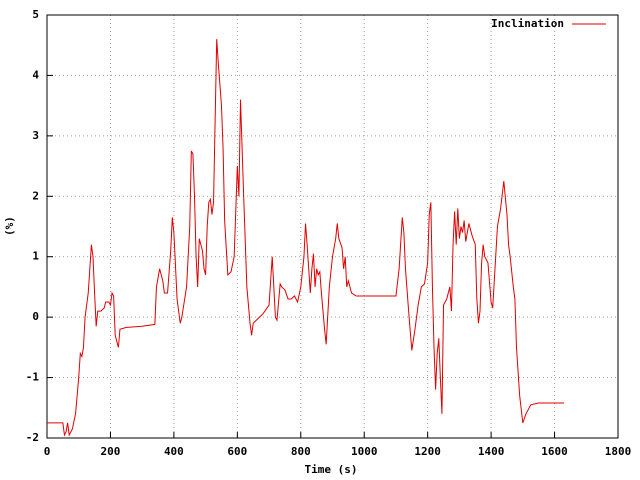 This screenshot has width=640, height=480. I want to click on x-tick-label: 1000, so click(364, 451).